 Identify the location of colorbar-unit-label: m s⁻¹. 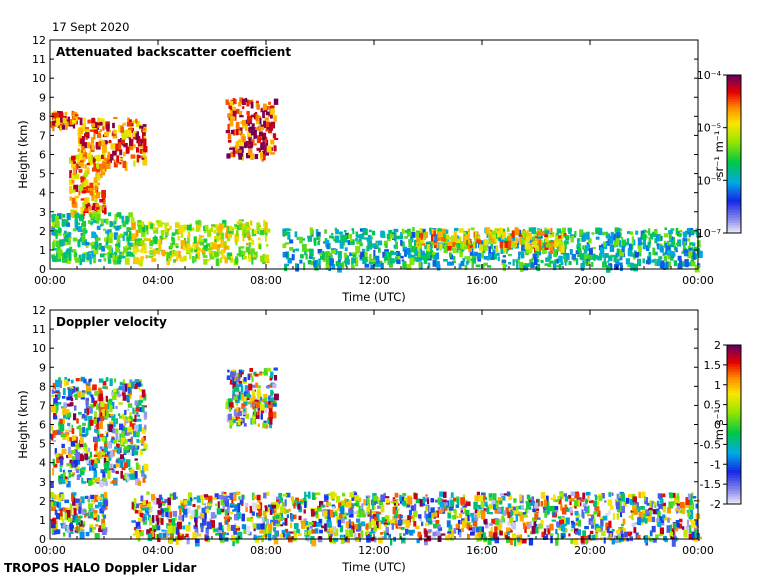
(719, 425).